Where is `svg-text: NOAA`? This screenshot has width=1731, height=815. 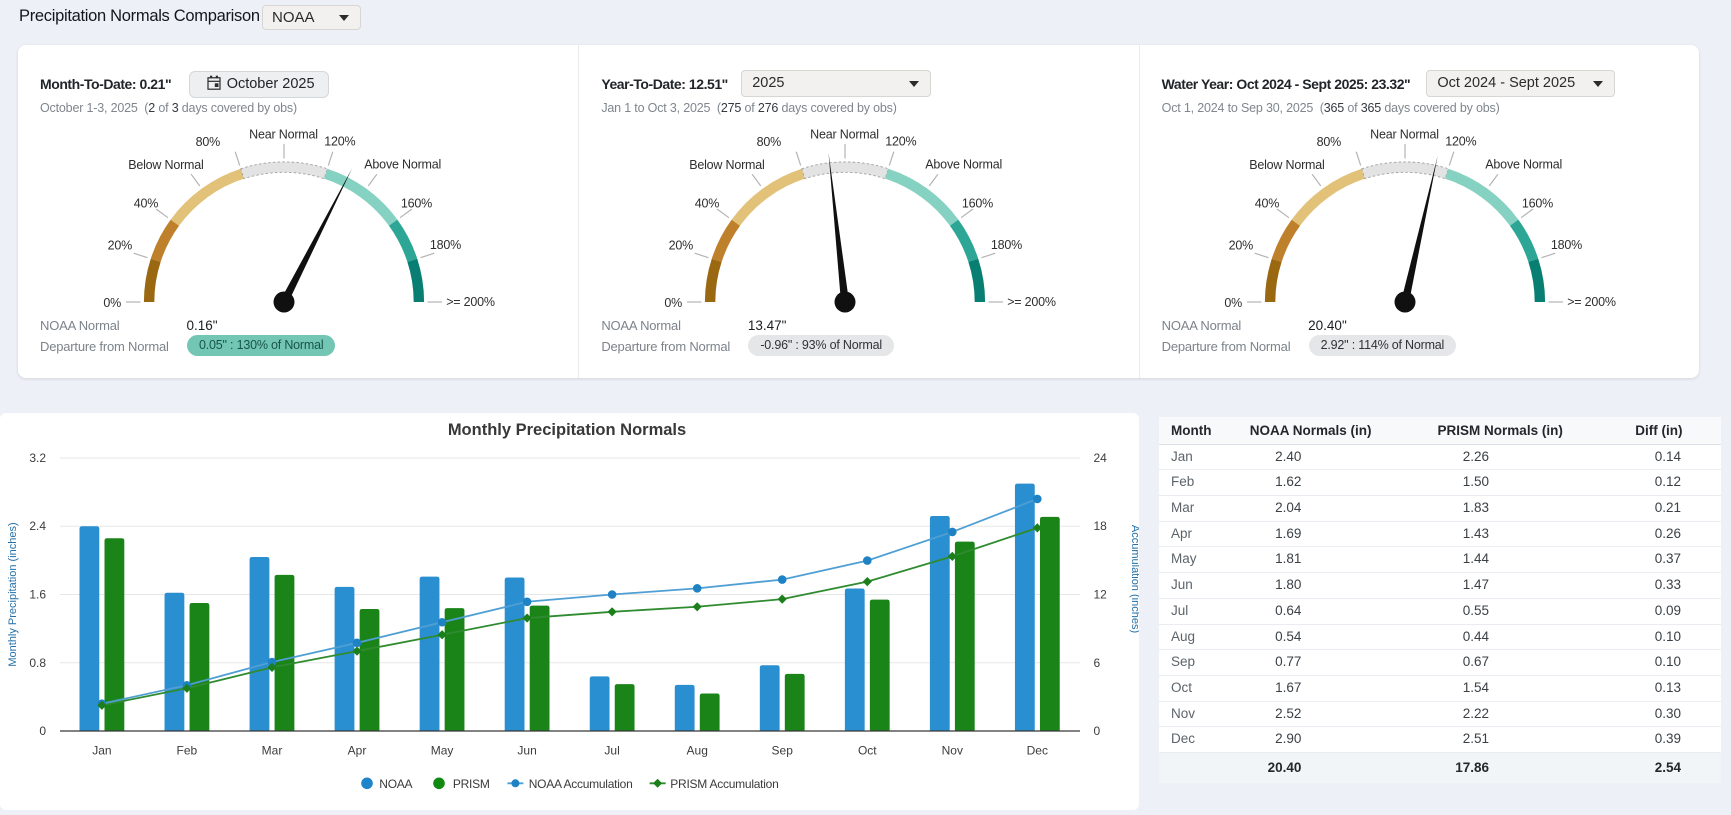
svg-text: NOAA is located at coordinates (395, 784).